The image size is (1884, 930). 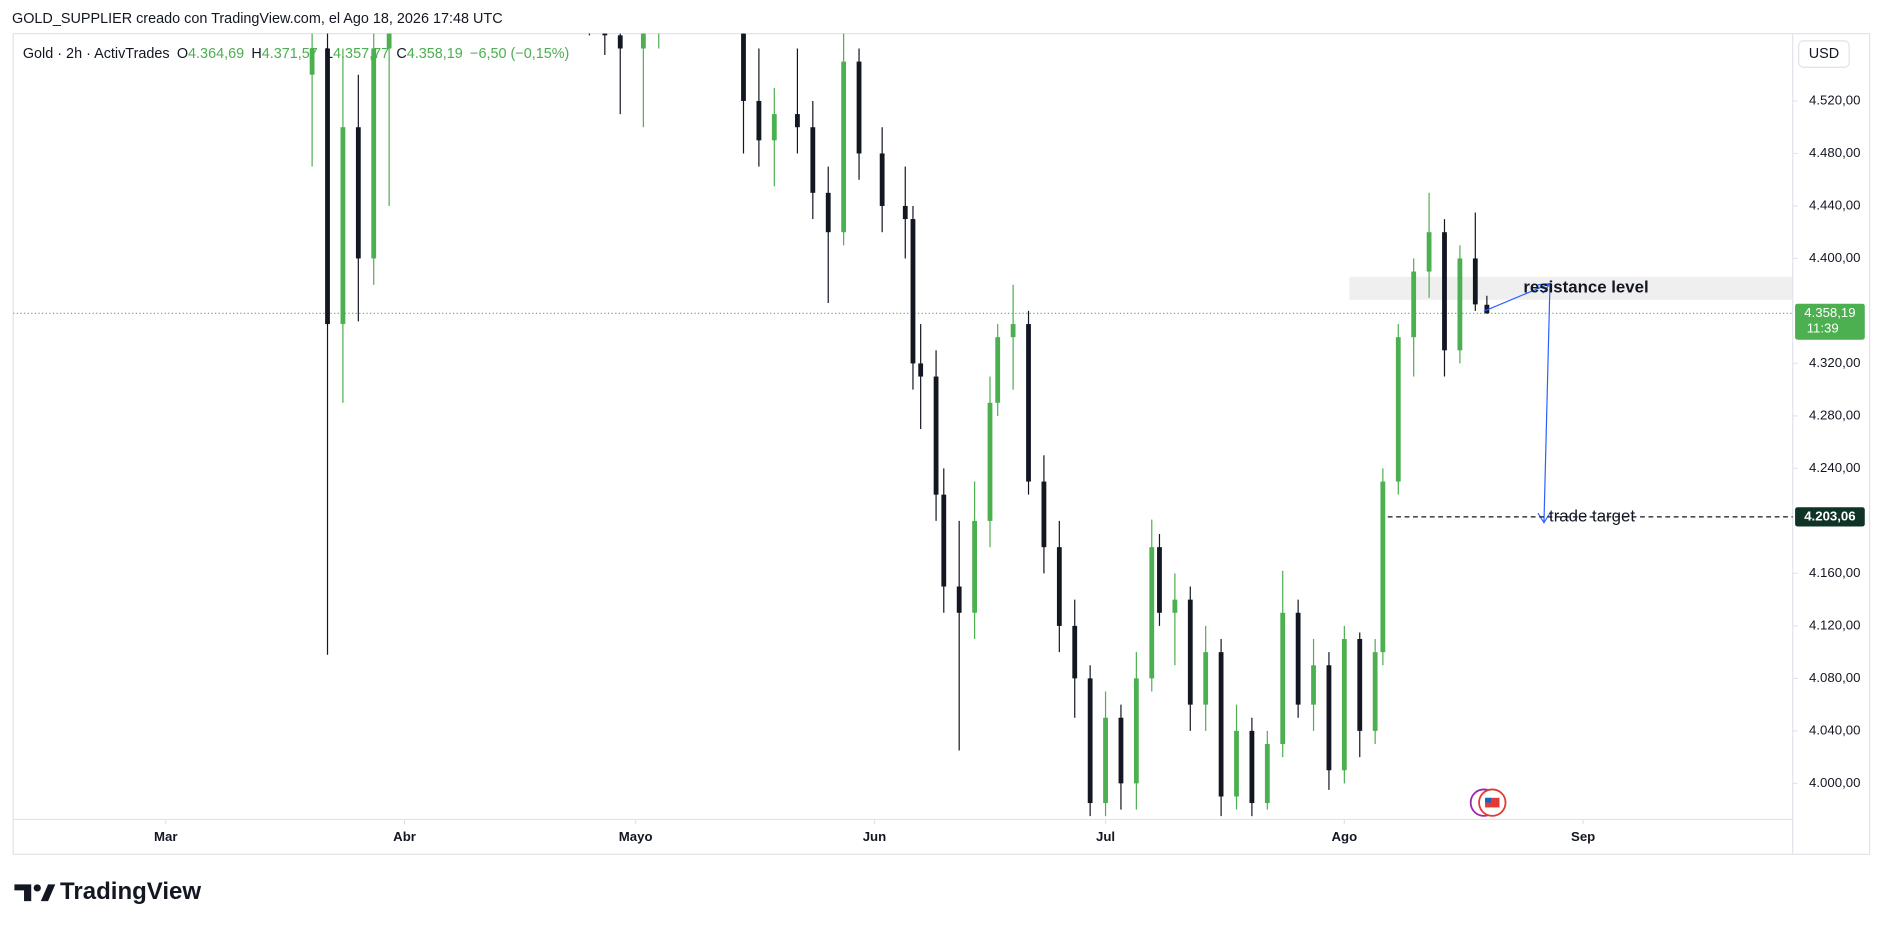 What do you see at coordinates (1829, 312) in the screenshot?
I see `last-price-label: 4.358,19` at bounding box center [1829, 312].